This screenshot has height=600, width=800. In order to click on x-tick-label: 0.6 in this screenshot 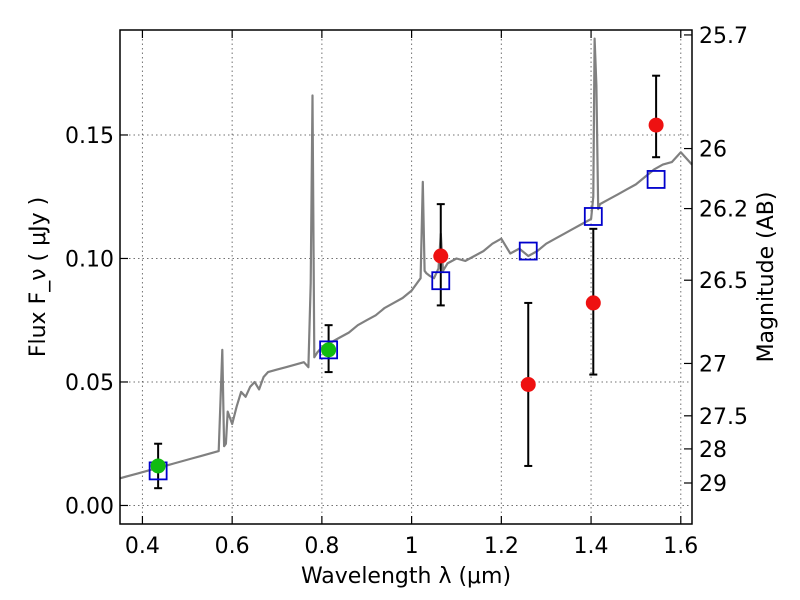, I will do `click(232, 546)`.